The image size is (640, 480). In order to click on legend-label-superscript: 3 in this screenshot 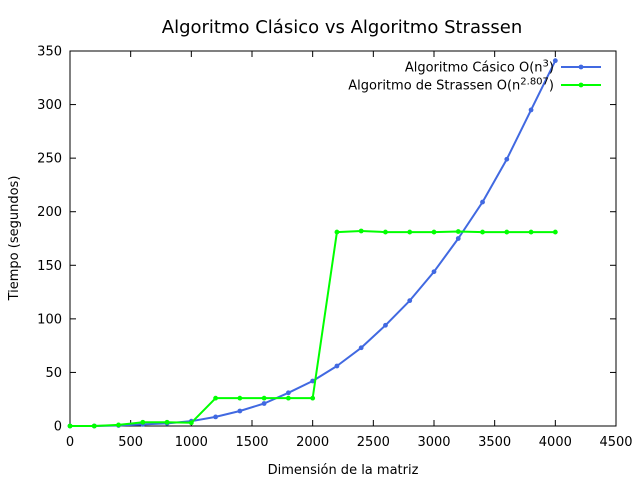, I will do `click(546, 64)`.